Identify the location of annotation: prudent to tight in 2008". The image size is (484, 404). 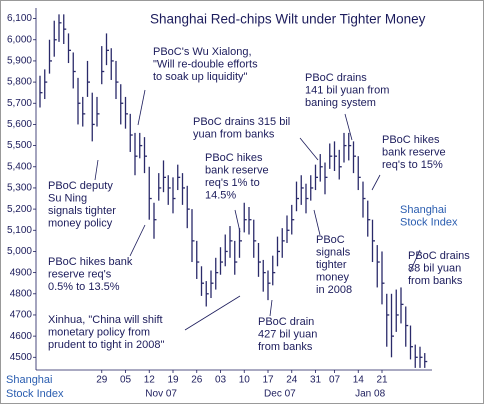
(106, 345).